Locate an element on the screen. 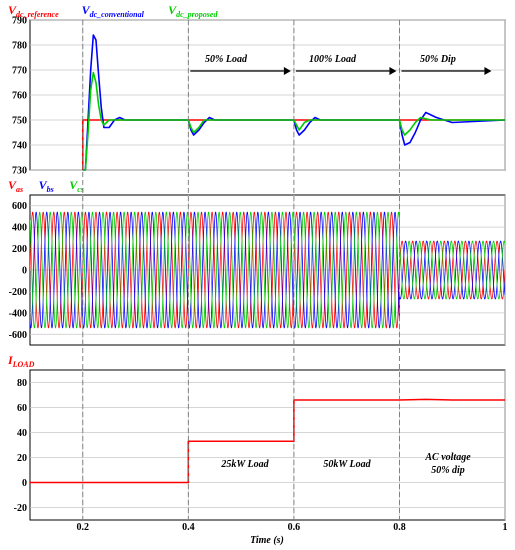 The height and width of the screenshot is (550, 515). legend-entry-1: Vdc_conventional is located at coordinates (113, 11).